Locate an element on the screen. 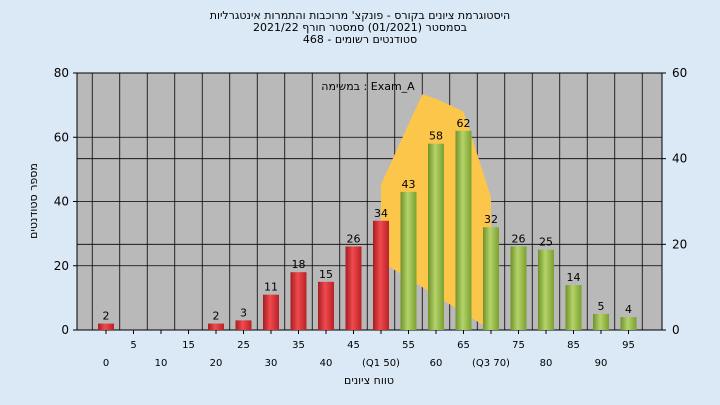 This screenshot has width=720, height=405. y2-tick-label: 60 is located at coordinates (679, 73).